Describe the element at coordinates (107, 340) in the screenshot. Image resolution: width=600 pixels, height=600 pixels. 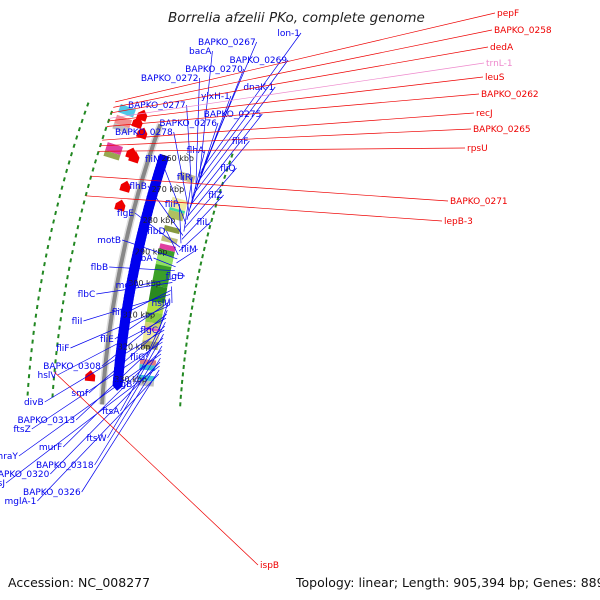
I see `left-gene-label: fliE` at that location.